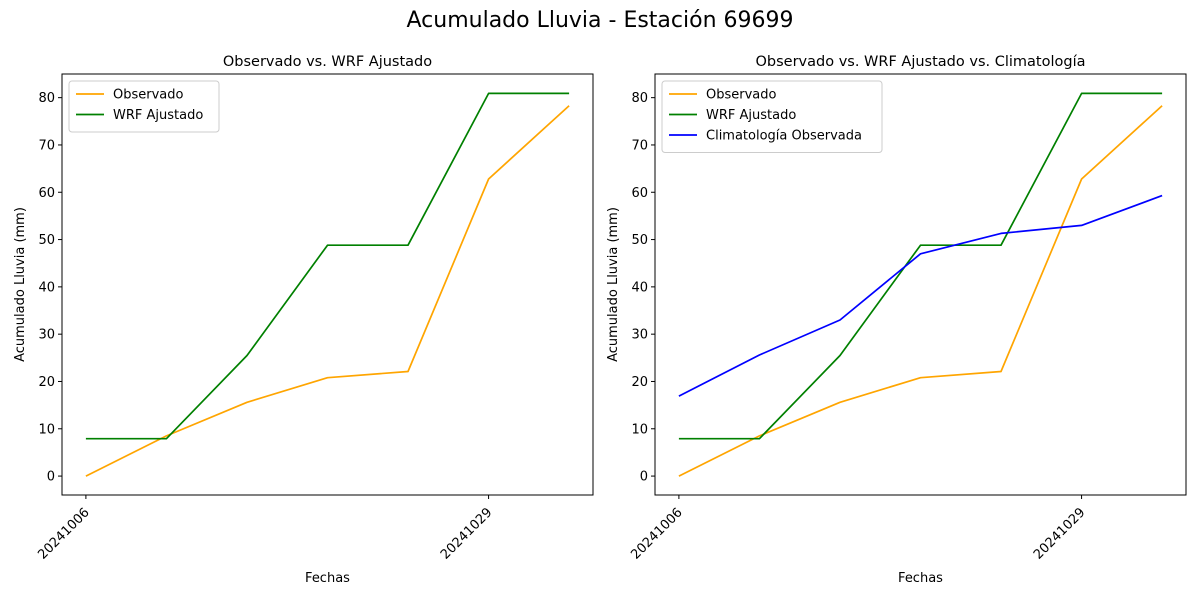  What do you see at coordinates (741, 95) in the screenshot?
I see `chart2-legend-label-1: Observado` at bounding box center [741, 95].